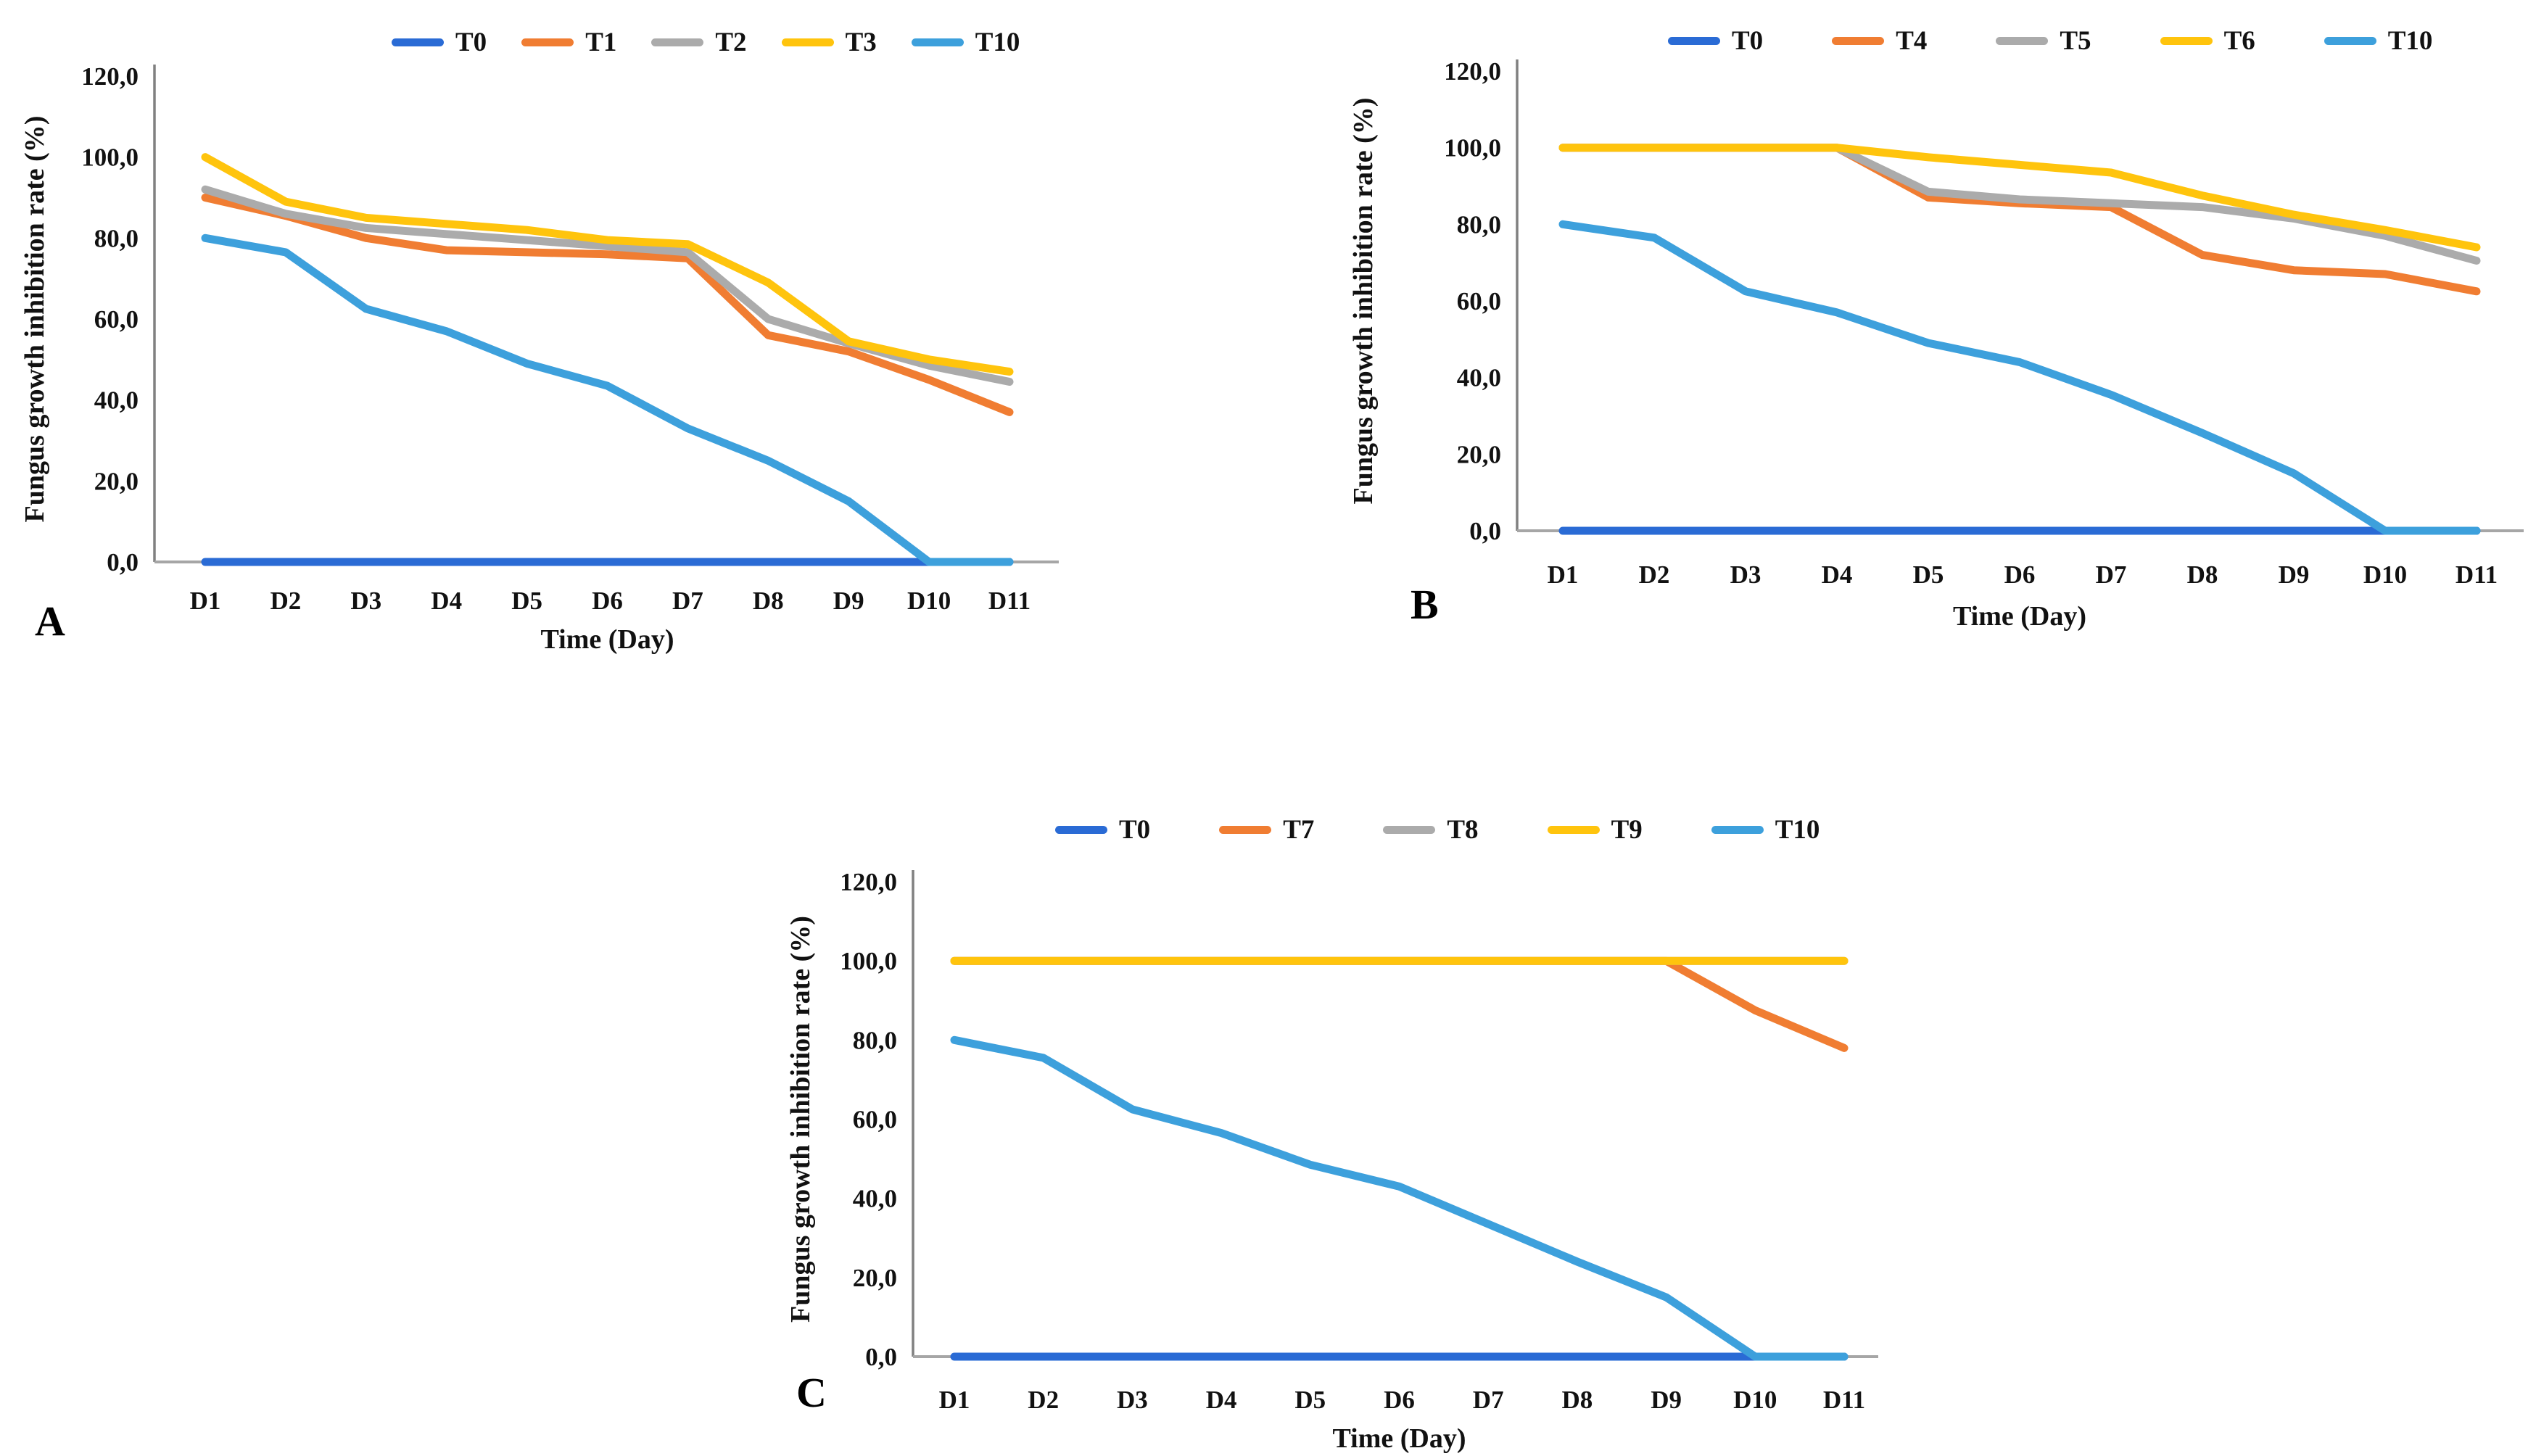 Image resolution: width=2536 pixels, height=1456 pixels. What do you see at coordinates (1399, 1198) in the screenshot?
I see `series-line-T10` at bounding box center [1399, 1198].